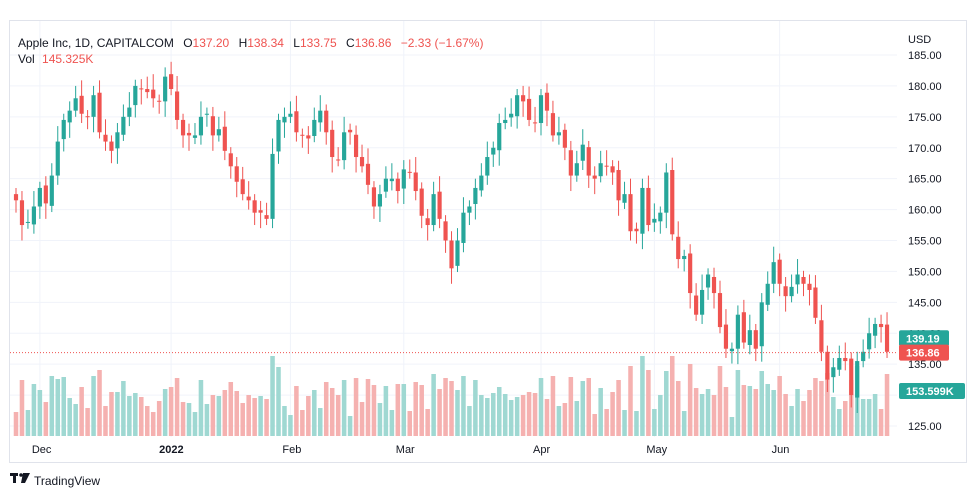  I want to click on x-tick-label: Mar, so click(405, 450).